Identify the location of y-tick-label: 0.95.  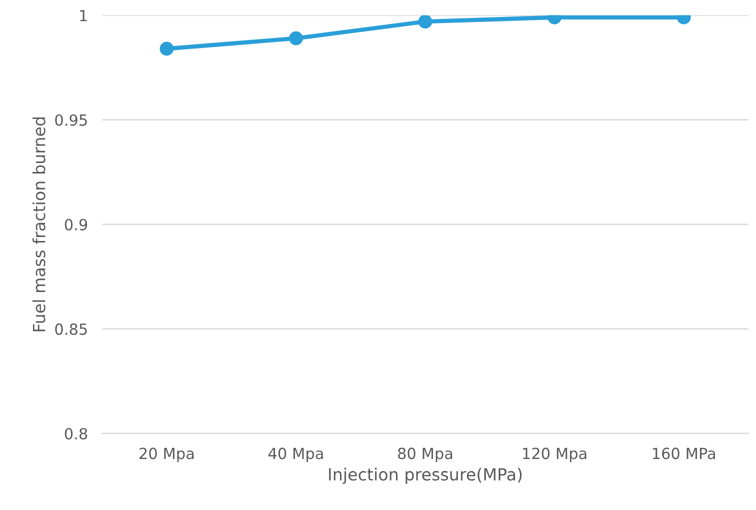
(71, 120).